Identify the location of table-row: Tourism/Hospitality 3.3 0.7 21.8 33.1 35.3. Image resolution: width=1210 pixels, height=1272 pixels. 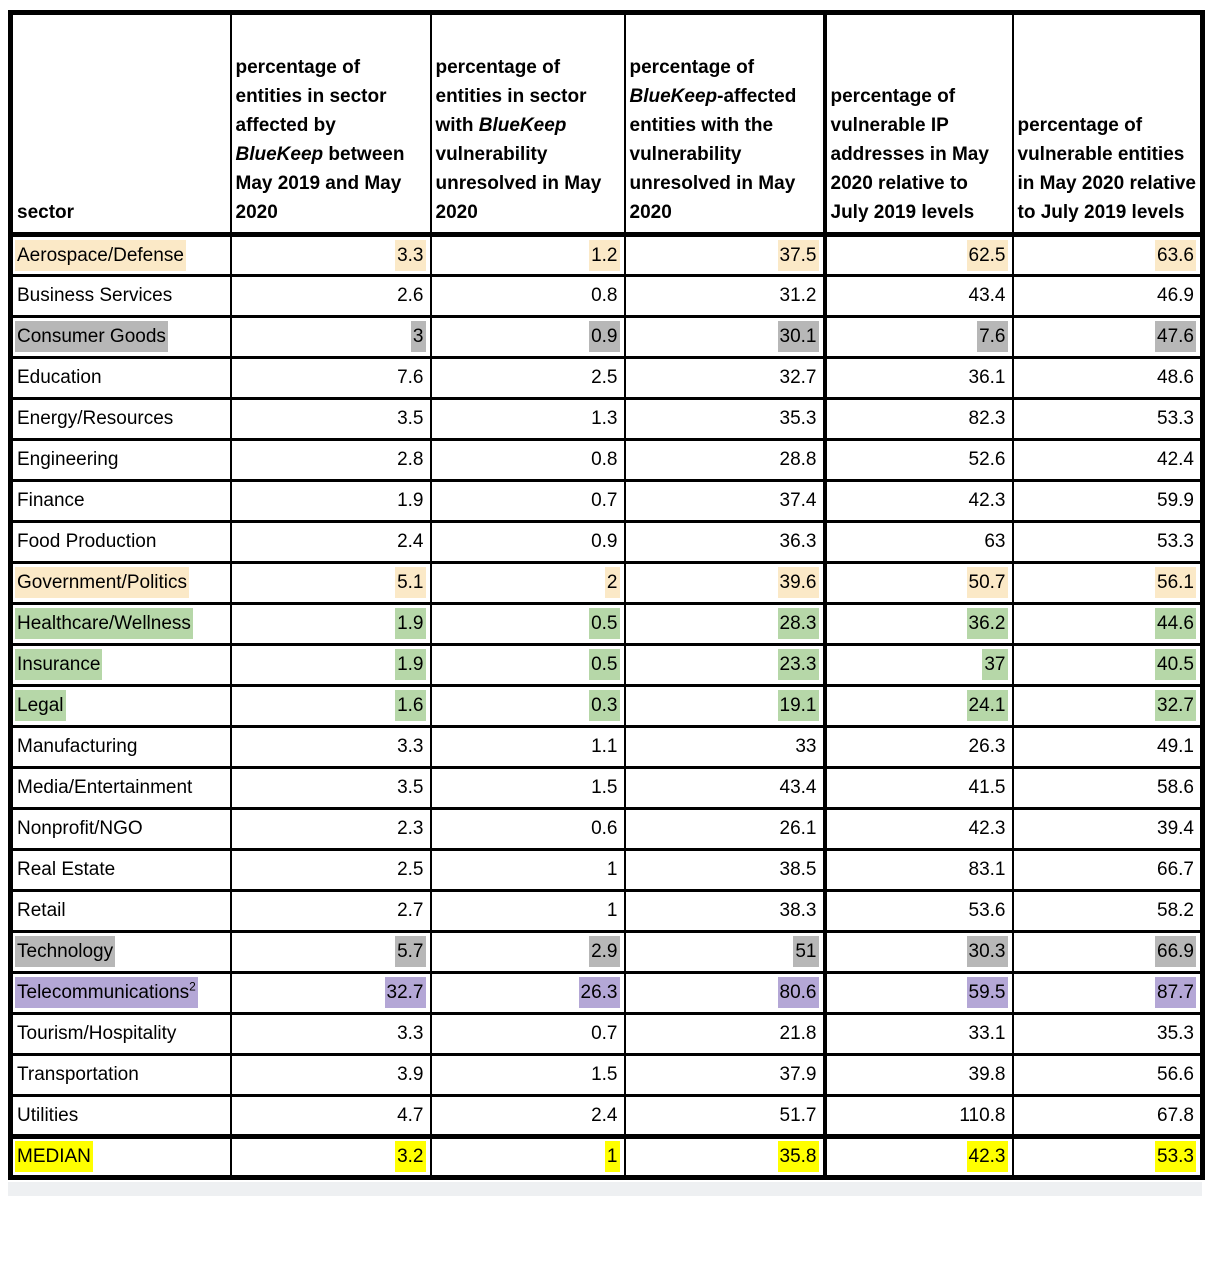
(606, 1034).